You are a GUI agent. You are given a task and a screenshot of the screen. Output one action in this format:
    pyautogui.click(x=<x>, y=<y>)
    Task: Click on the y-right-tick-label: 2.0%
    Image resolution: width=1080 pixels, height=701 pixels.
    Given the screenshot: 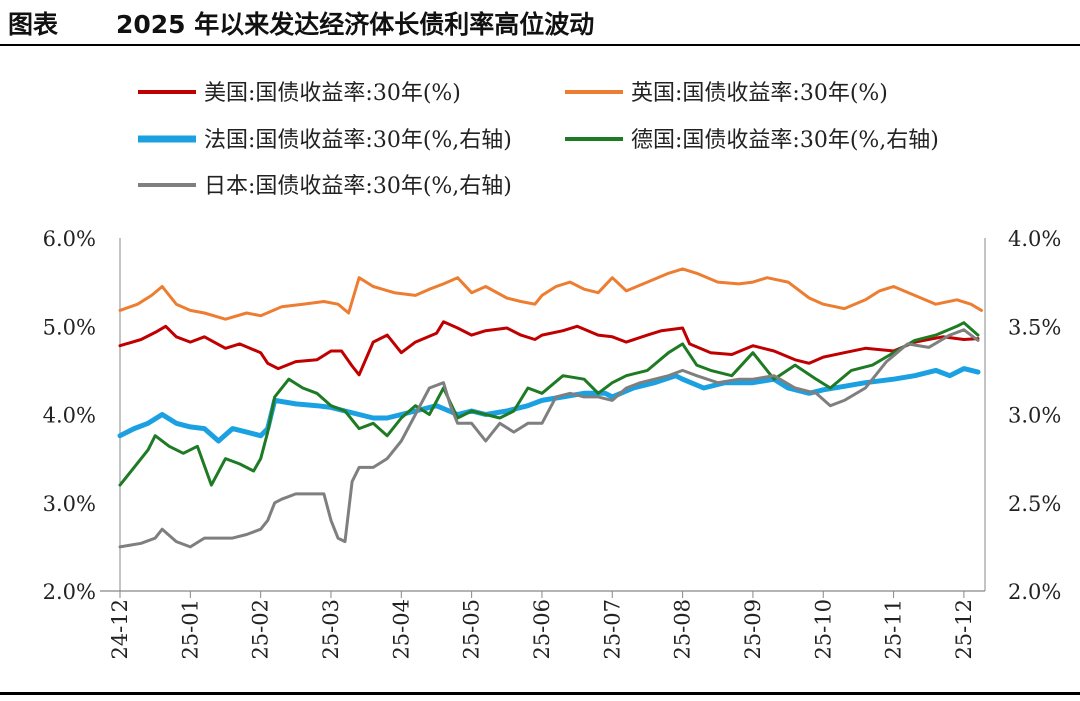 What is the action you would take?
    pyautogui.click(x=1034, y=592)
    